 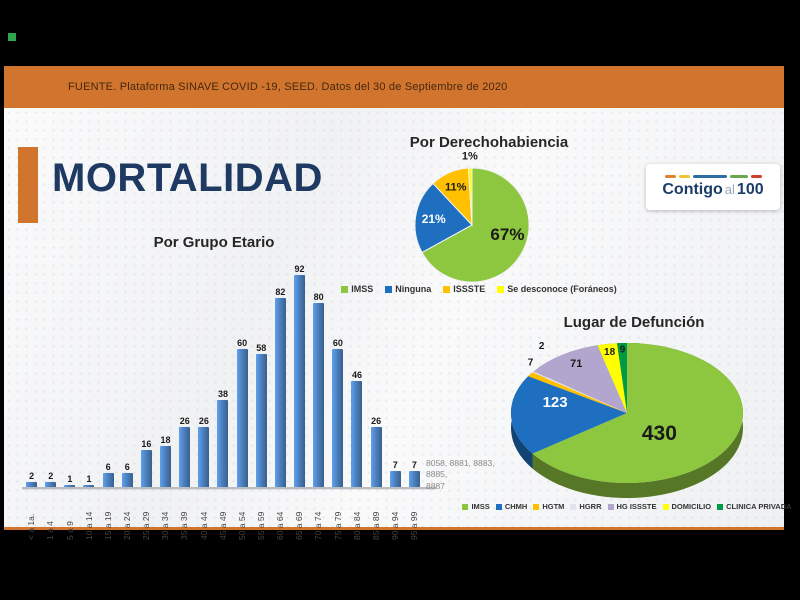 What do you see at coordinates (280, 525) in the screenshot?
I see `bar-category-label: 60 a 64` at bounding box center [280, 525].